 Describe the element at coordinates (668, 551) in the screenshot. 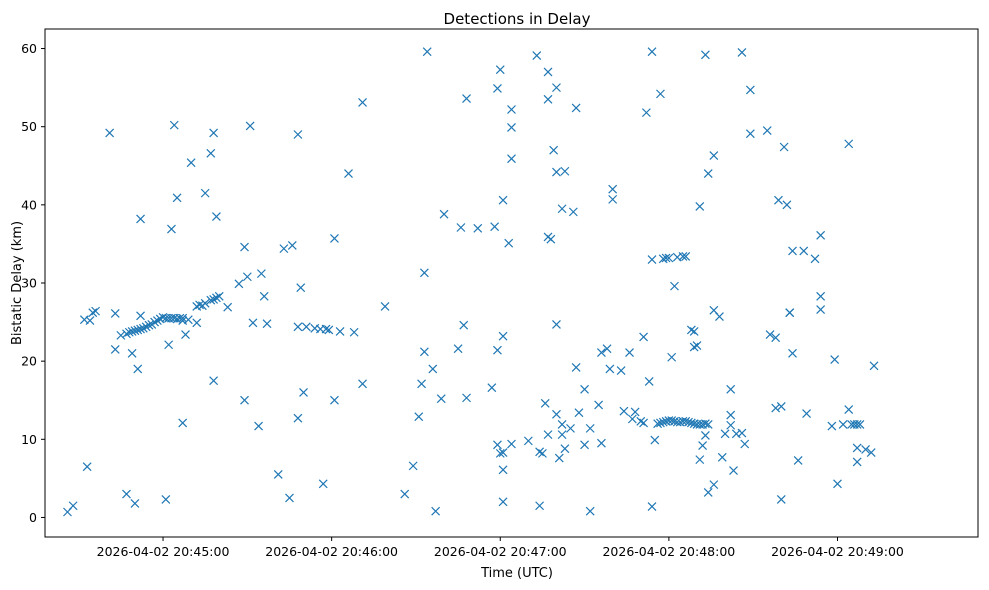

I see `x-tick-label: 2026-04-02 20:48:00` at that location.